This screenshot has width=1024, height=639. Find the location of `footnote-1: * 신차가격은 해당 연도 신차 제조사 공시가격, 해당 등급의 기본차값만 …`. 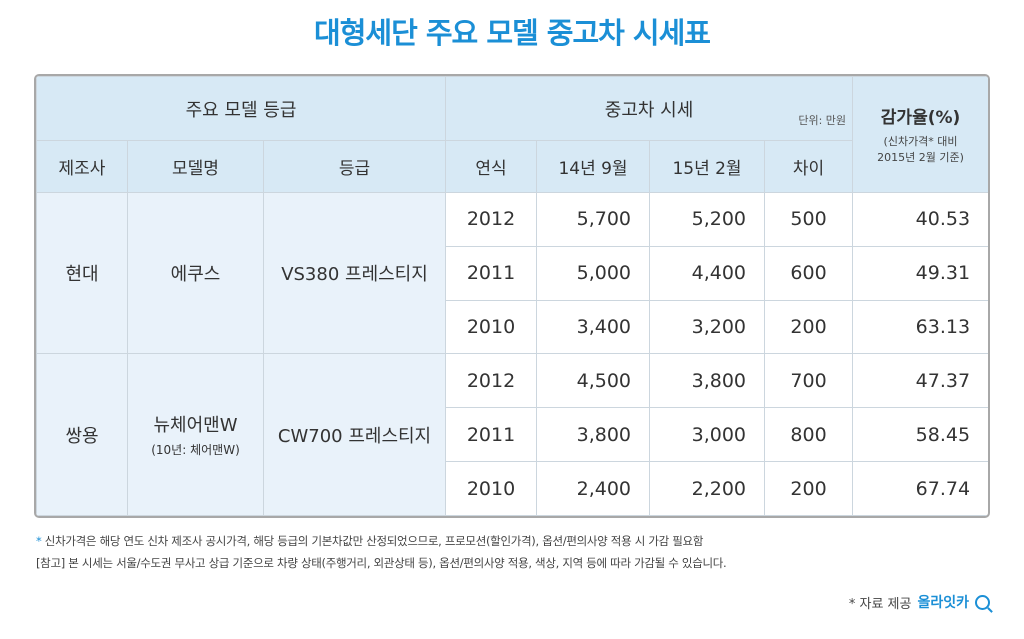

footnote-1: * 신차가격은 해당 연도 신차 제조사 공시가격, 해당 등급의 기본차값만 … is located at coordinates (381, 541).